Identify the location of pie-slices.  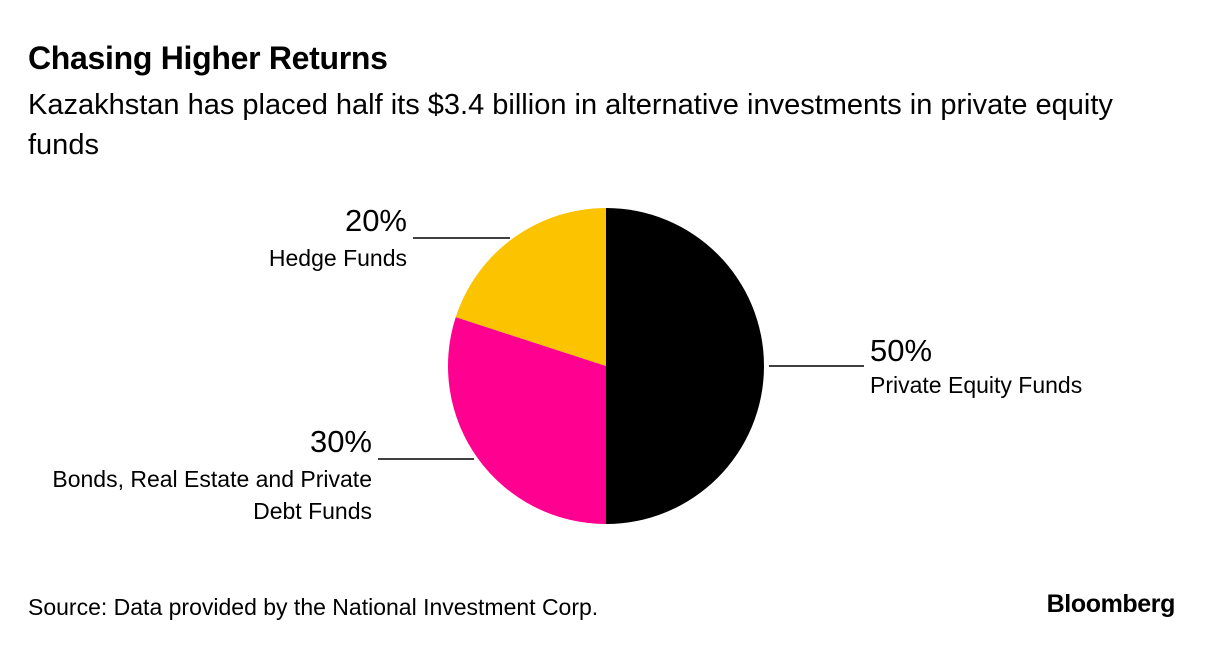
(605, 366).